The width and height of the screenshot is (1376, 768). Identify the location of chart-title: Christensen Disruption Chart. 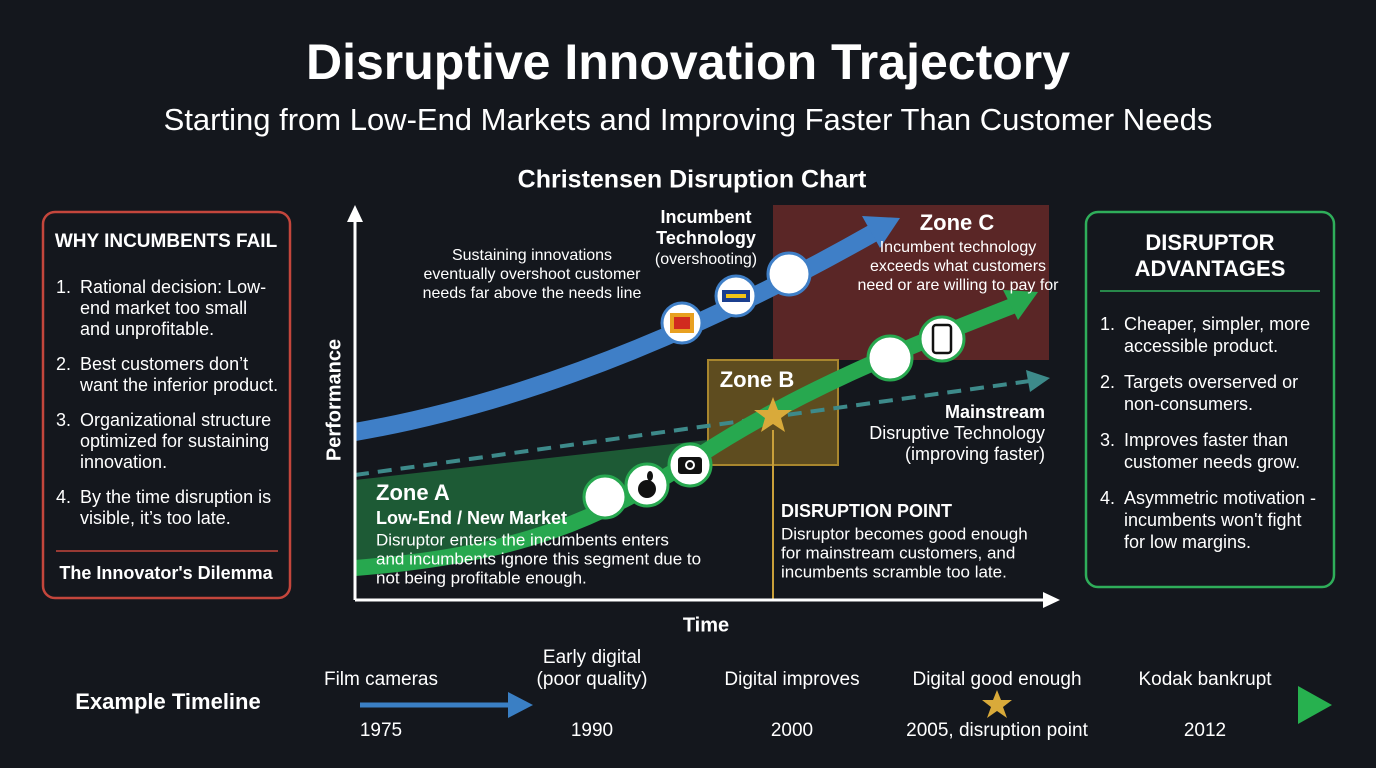
(692, 180).